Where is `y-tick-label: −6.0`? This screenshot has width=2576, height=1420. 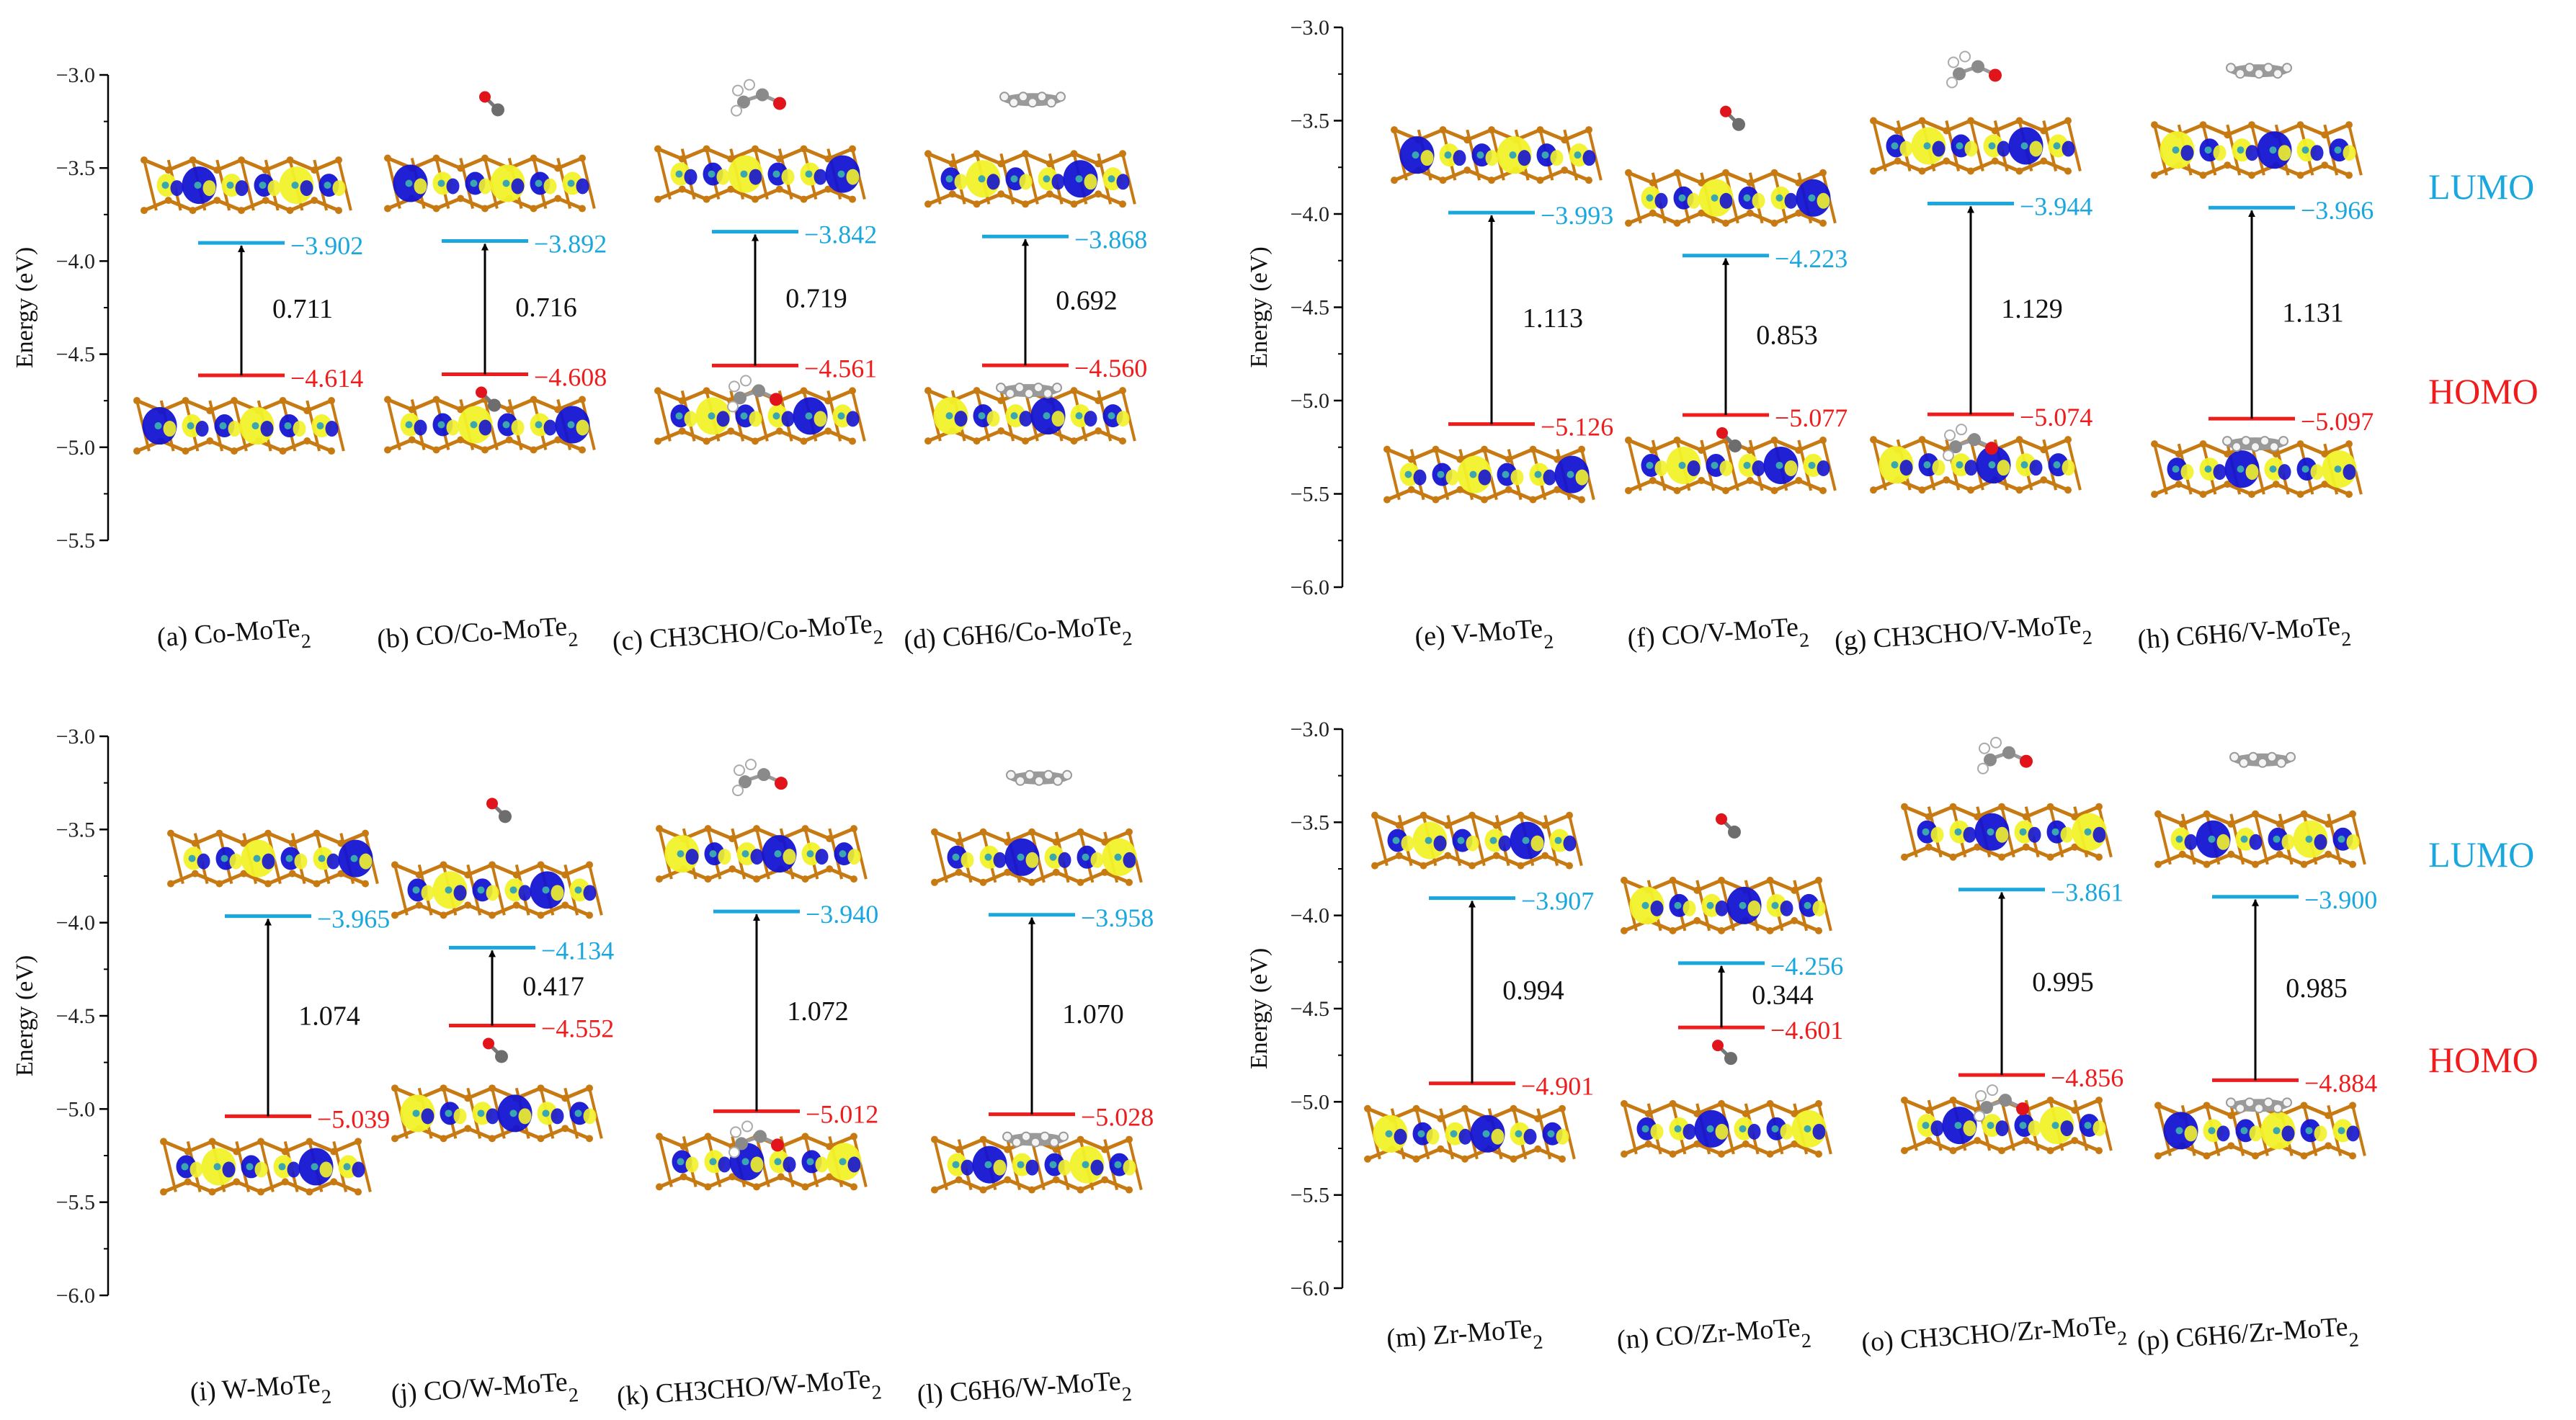 y-tick-label: −6.0 is located at coordinates (75, 1296).